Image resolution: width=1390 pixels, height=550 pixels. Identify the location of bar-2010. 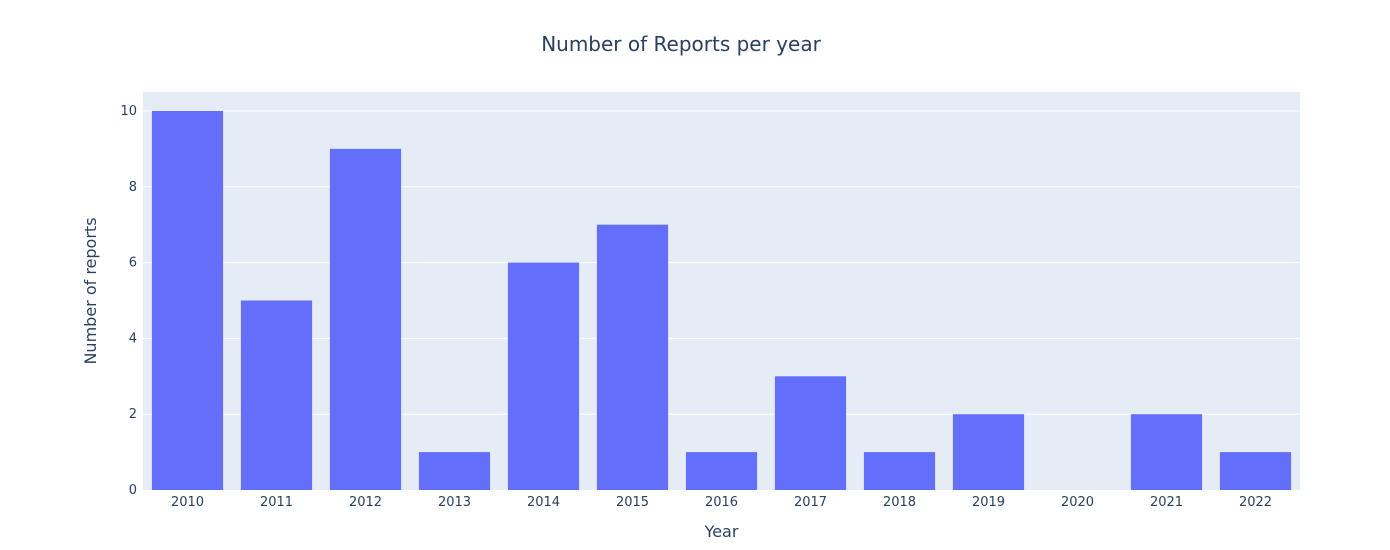
(187, 300).